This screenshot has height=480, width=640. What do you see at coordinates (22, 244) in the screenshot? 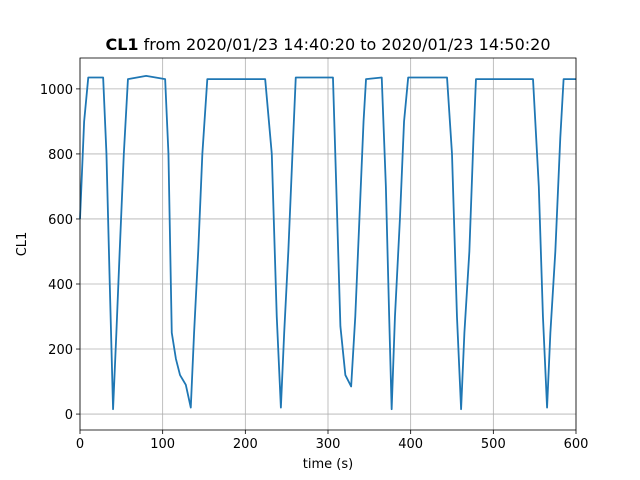
I see `y-axis-label: CL1` at bounding box center [22, 244].